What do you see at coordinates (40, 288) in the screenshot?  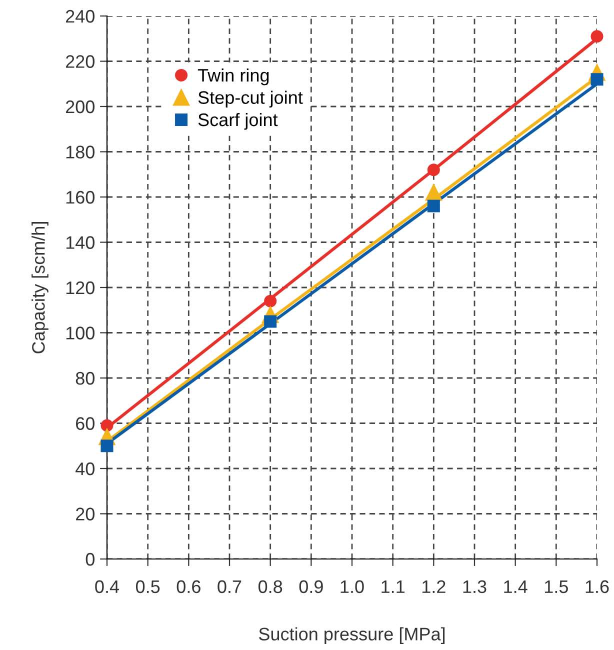 I see `y-axis-title: Capacity [scm/h]` at bounding box center [40, 288].